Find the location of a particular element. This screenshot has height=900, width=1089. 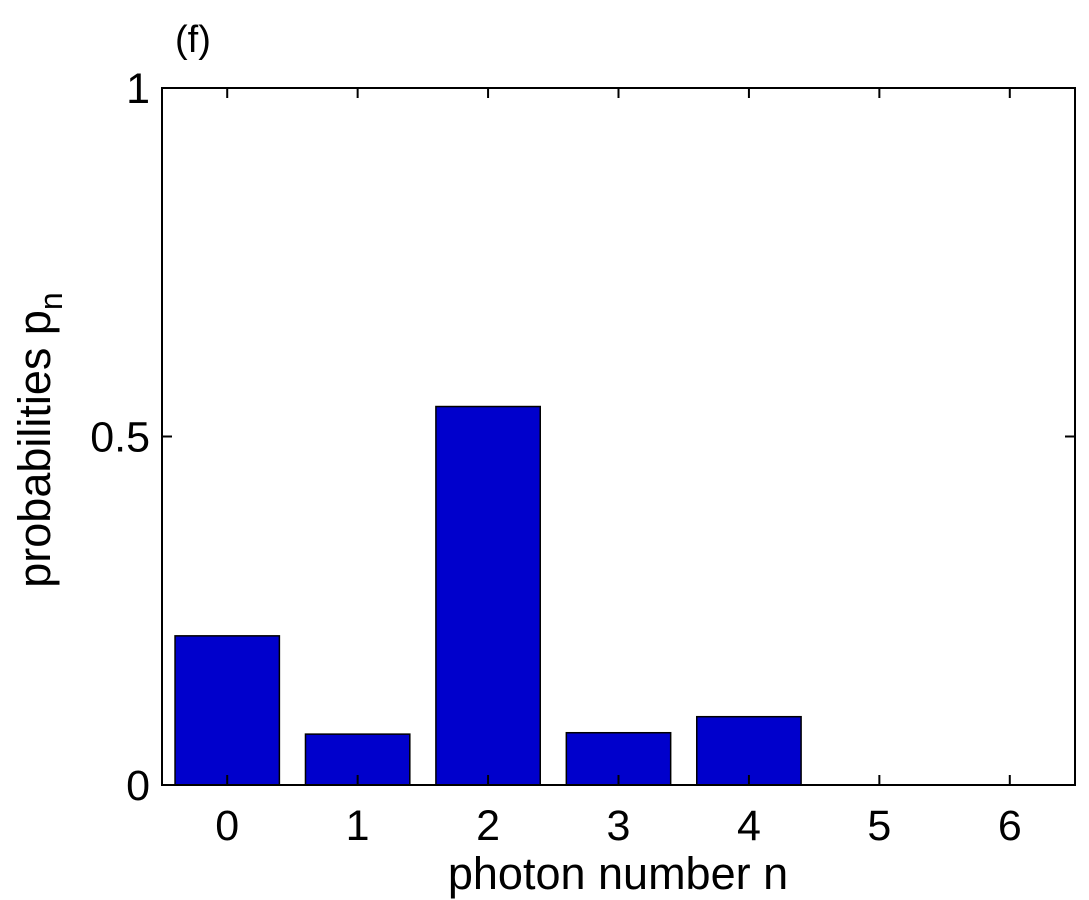

x-tick-label-3: 3 is located at coordinates (619, 826).